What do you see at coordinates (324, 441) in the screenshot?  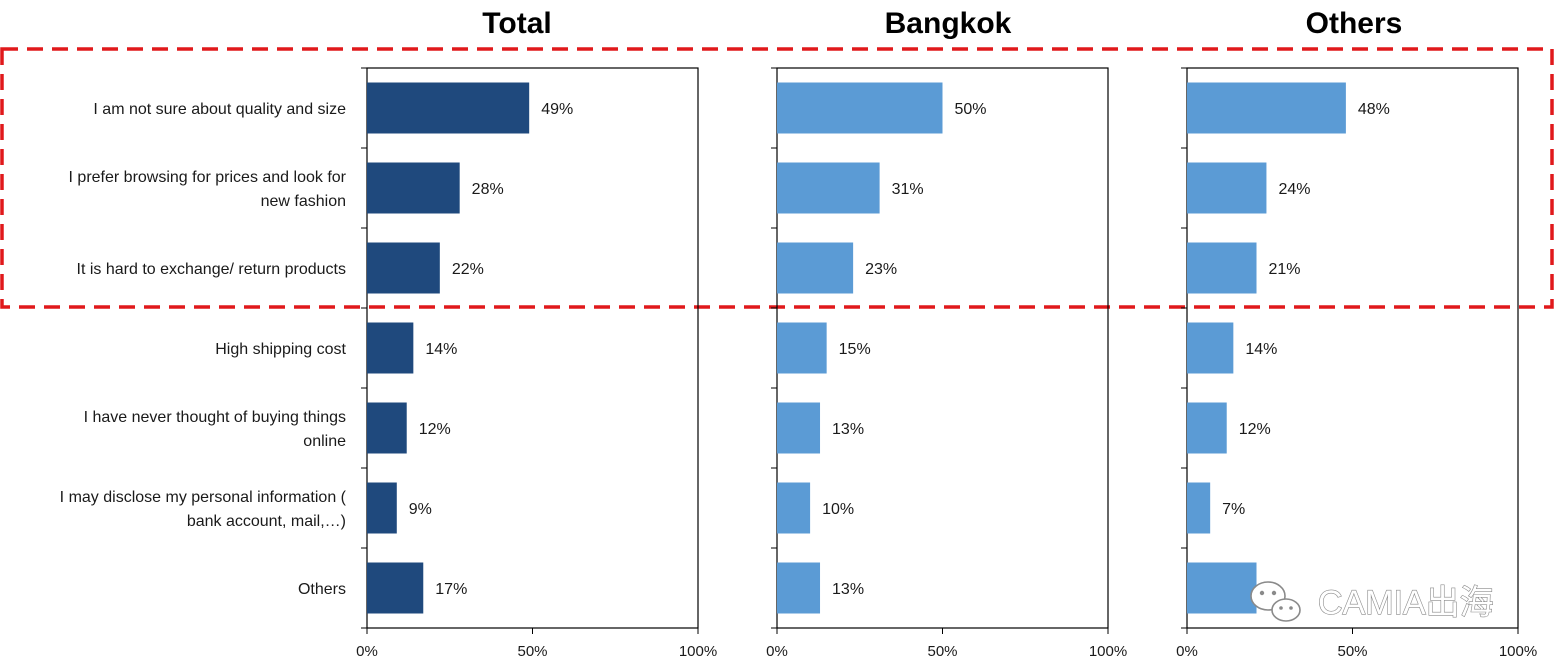 I see `category-label: online` at bounding box center [324, 441].